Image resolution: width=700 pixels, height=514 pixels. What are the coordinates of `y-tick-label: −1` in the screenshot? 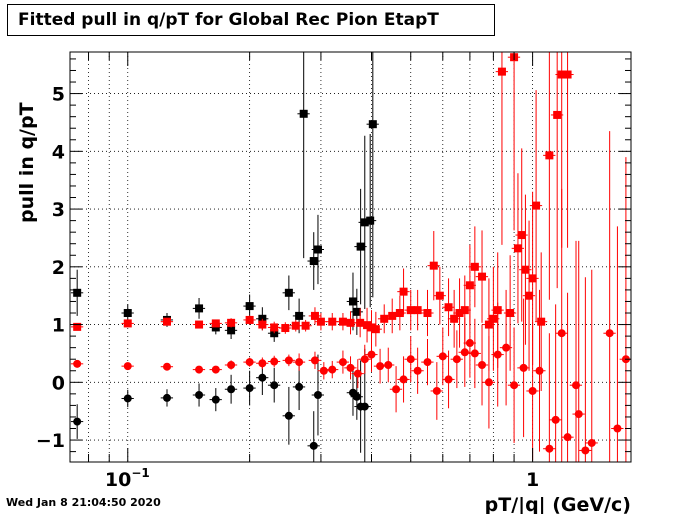 It's located at (50, 441).